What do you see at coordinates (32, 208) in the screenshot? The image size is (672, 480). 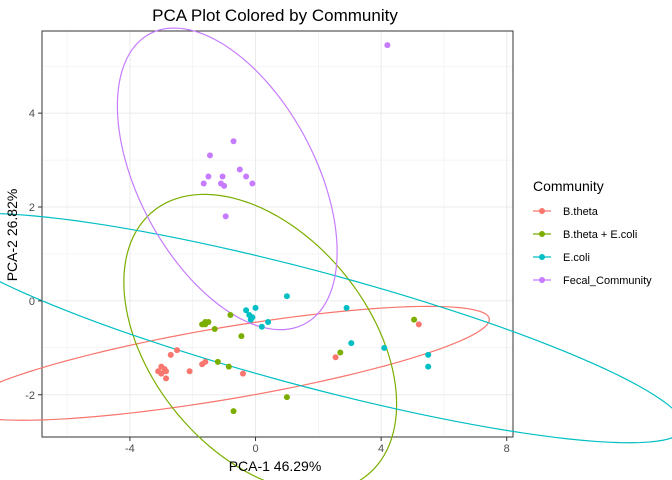 I see `y-tick-label: 2` at bounding box center [32, 208].